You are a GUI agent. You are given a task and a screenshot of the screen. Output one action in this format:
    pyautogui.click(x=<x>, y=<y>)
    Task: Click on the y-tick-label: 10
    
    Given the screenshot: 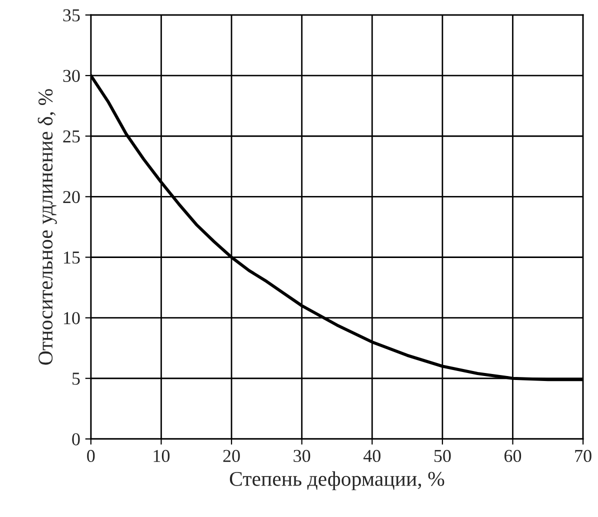 What is the action you would take?
    pyautogui.click(x=72, y=318)
    